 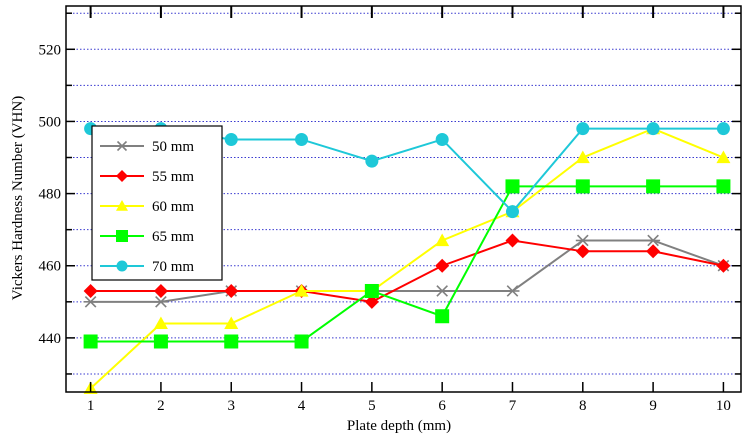 I want to click on x-tick-label: 1, so click(x=91, y=406).